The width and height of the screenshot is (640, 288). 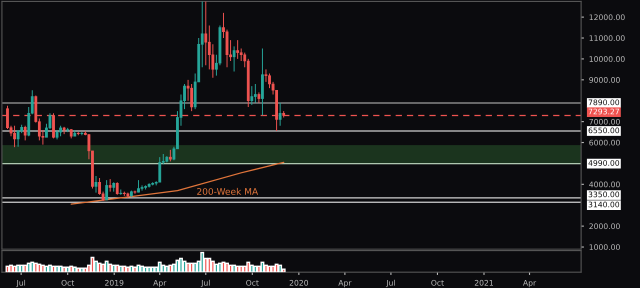 What do you see at coordinates (227, 191) in the screenshot?
I see `series-label: 200-Week MA` at bounding box center [227, 191].